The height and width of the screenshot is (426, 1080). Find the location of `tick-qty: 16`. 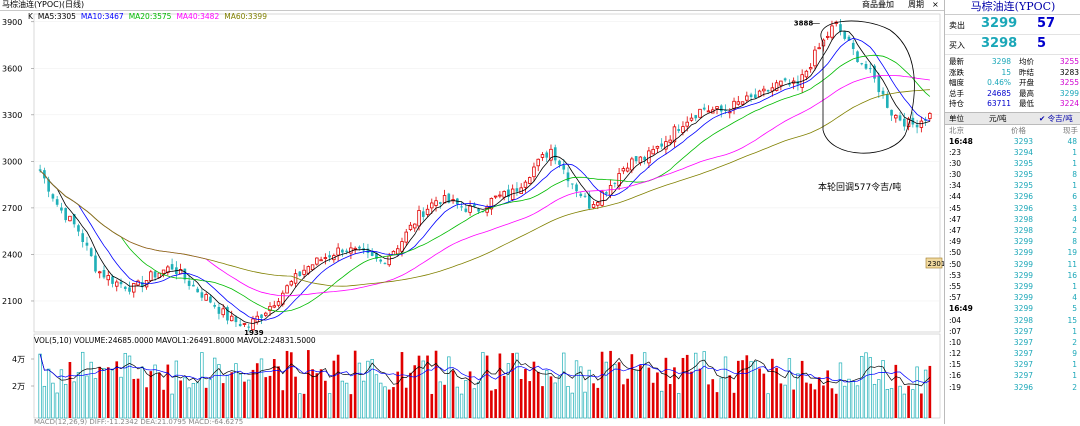

tick-qty: 16 is located at coordinates (1072, 275).